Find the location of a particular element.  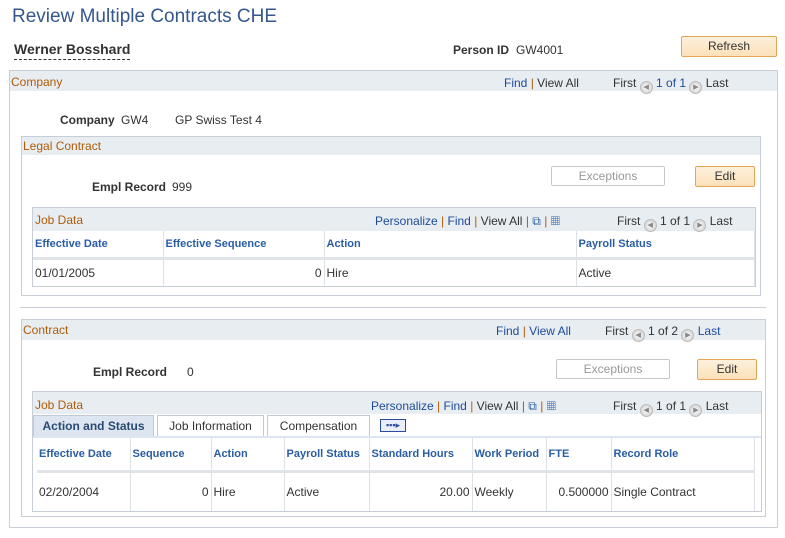

divider is located at coordinates (393, 307).